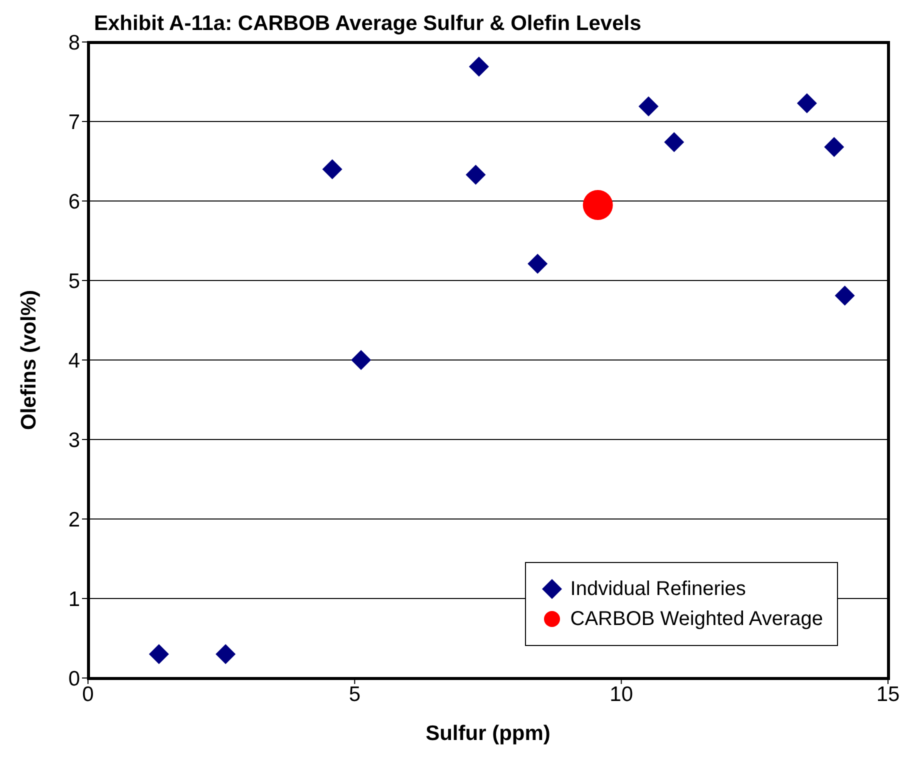 The height and width of the screenshot is (770, 910). I want to click on chart-title: Exhibit A-11a: CARBOB Average Sulfur & Olefin Levels, so click(368, 24).